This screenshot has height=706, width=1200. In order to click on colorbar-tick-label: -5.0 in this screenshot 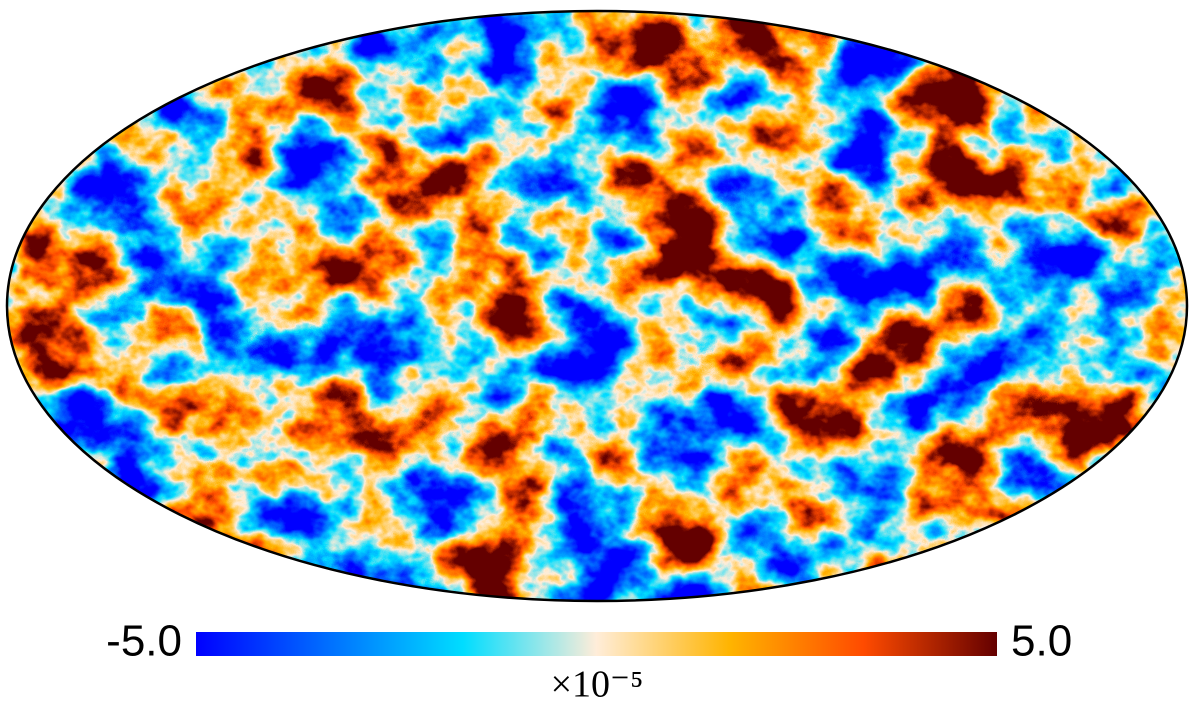, I will do `click(144, 641)`.